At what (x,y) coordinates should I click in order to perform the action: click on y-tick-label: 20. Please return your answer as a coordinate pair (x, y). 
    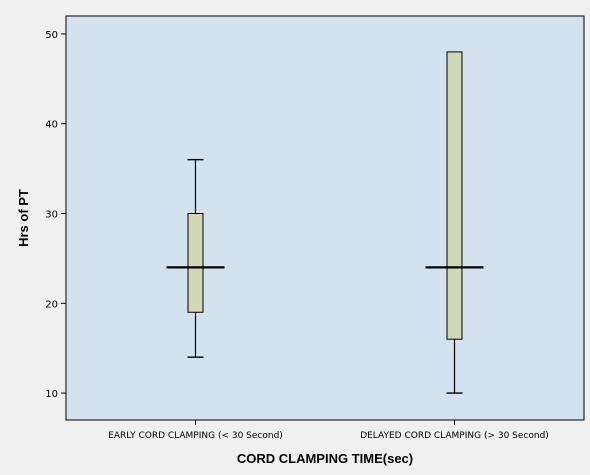
    Looking at the image, I should click on (51, 304).